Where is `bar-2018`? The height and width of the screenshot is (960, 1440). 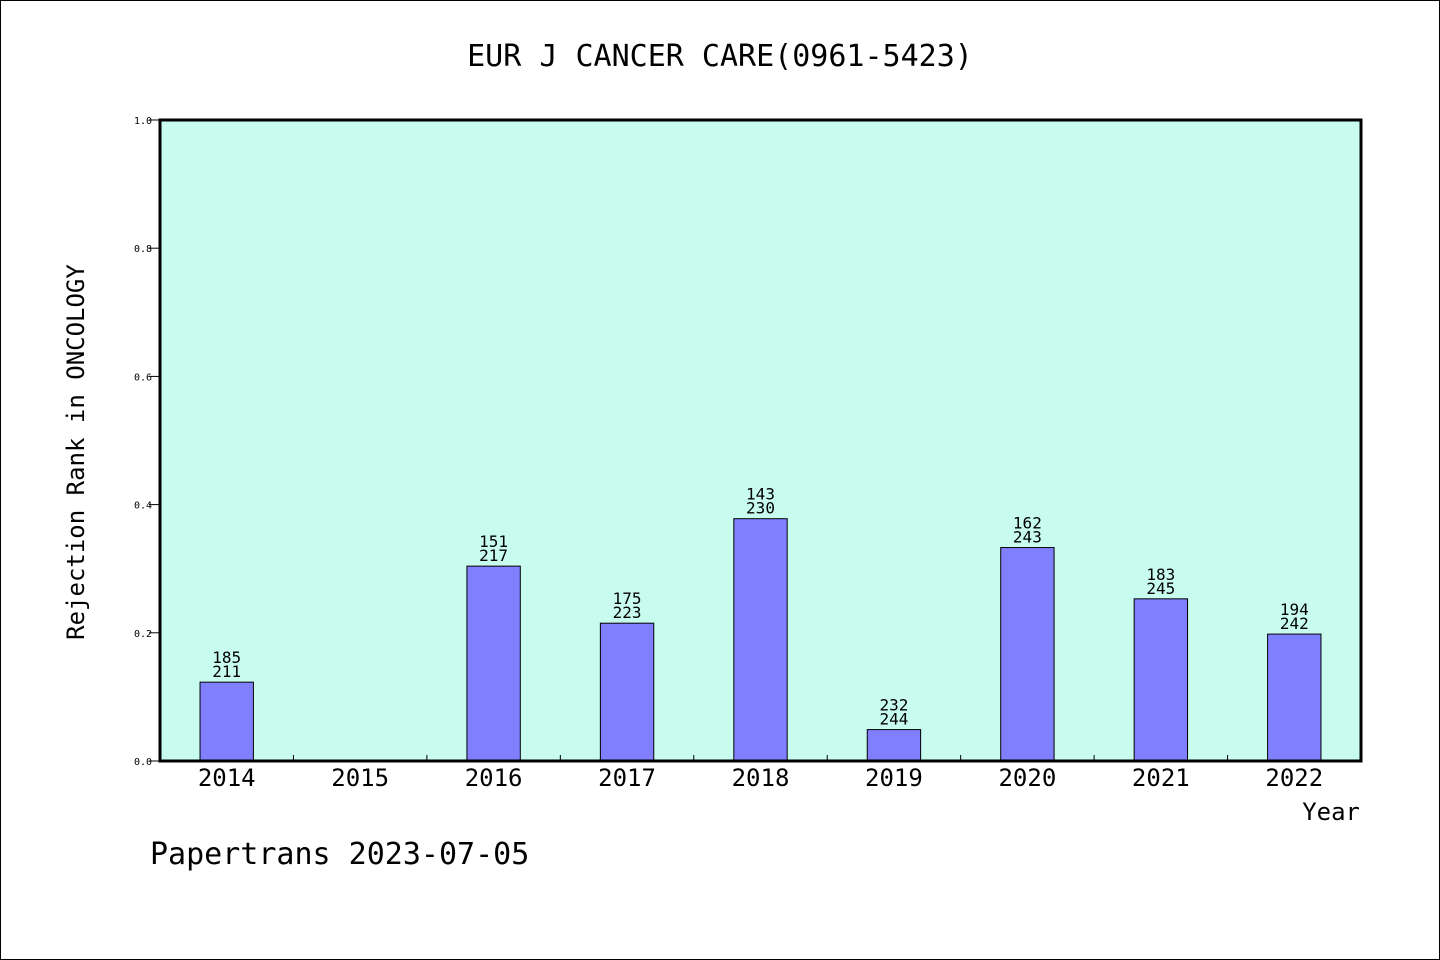 bar-2018 is located at coordinates (760, 640).